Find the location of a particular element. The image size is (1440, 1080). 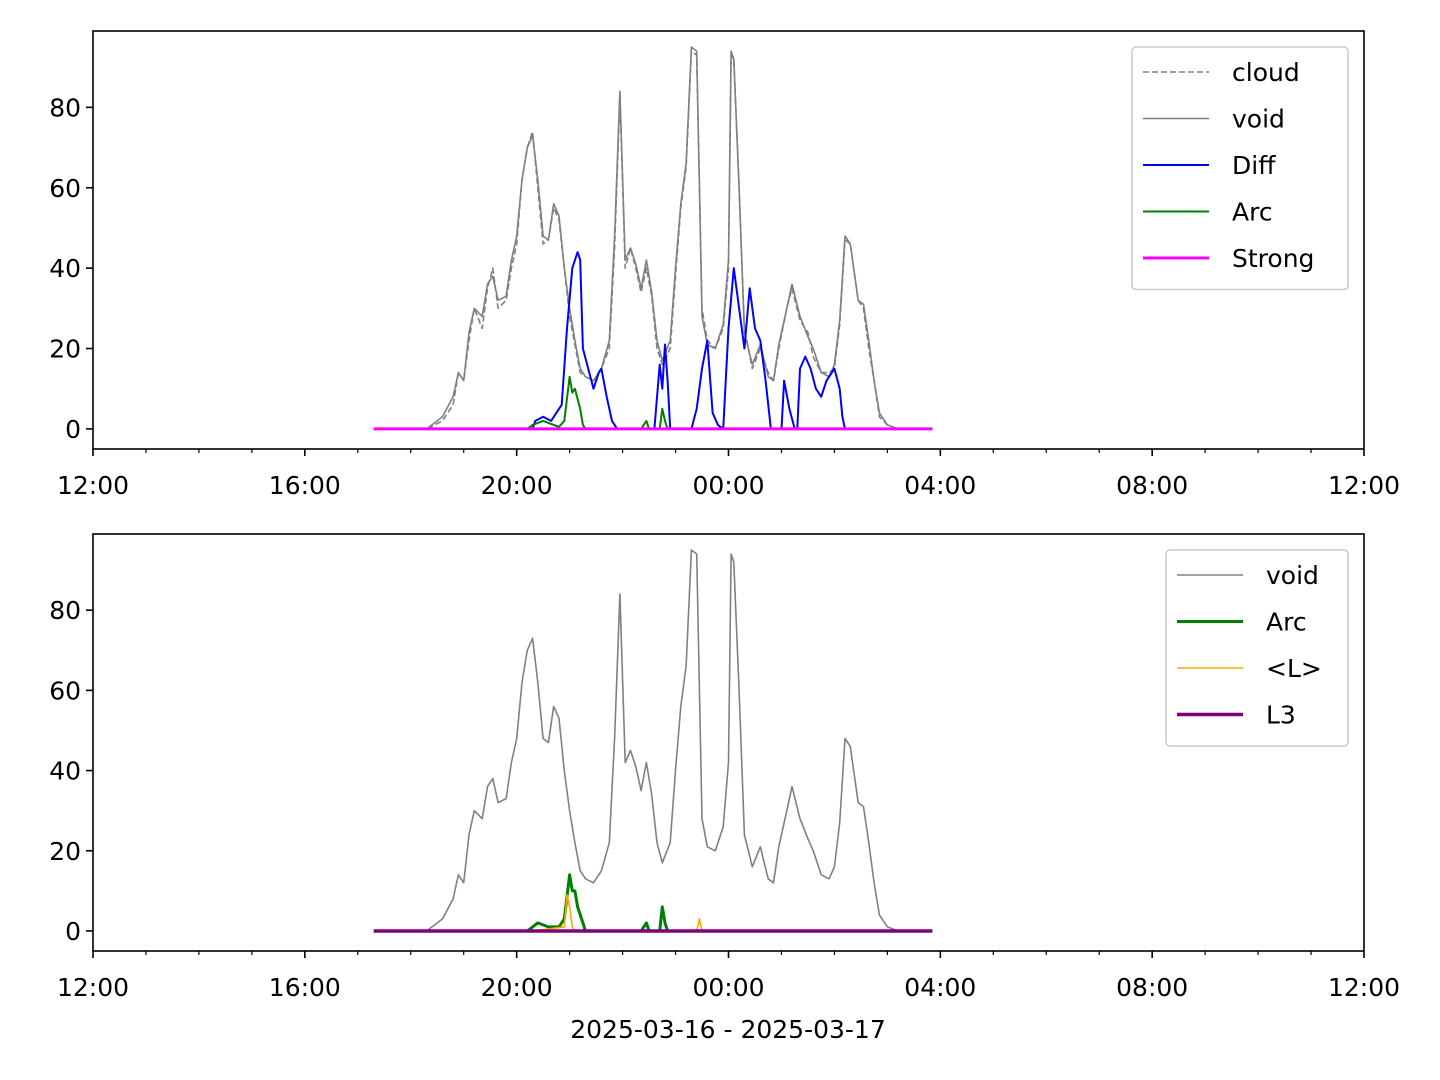

legend-label: Strong is located at coordinates (1273, 258).